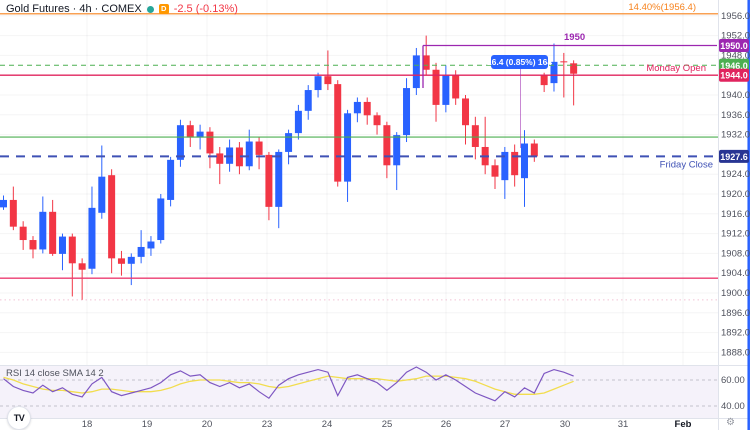 Image resolution: width=750 pixels, height=430 pixels. What do you see at coordinates (207, 424) in the screenshot?
I see `time-tick-label: 20` at bounding box center [207, 424].